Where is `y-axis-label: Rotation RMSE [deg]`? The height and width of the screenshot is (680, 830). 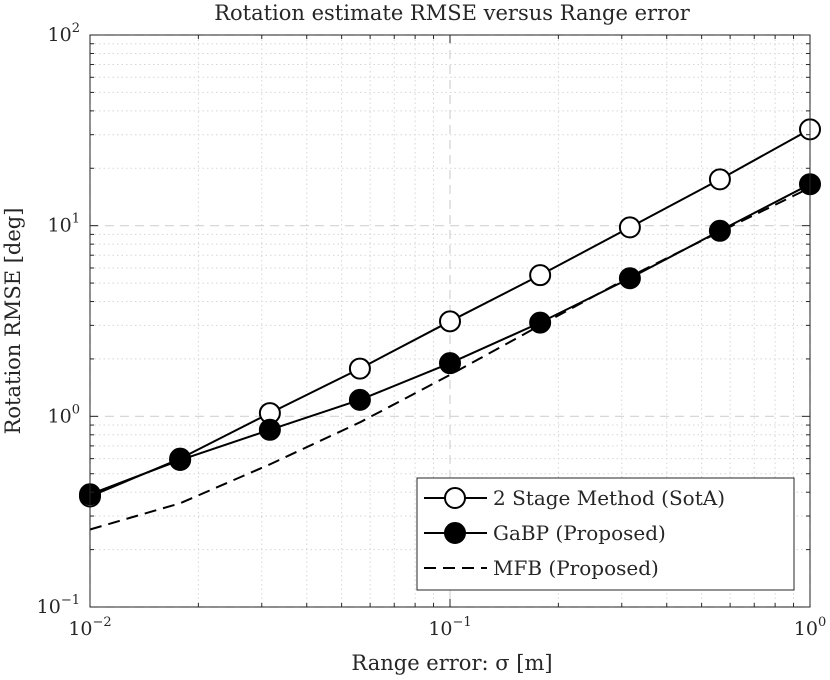 y-axis-label: Rotation RMSE [deg] is located at coordinates (13, 321).